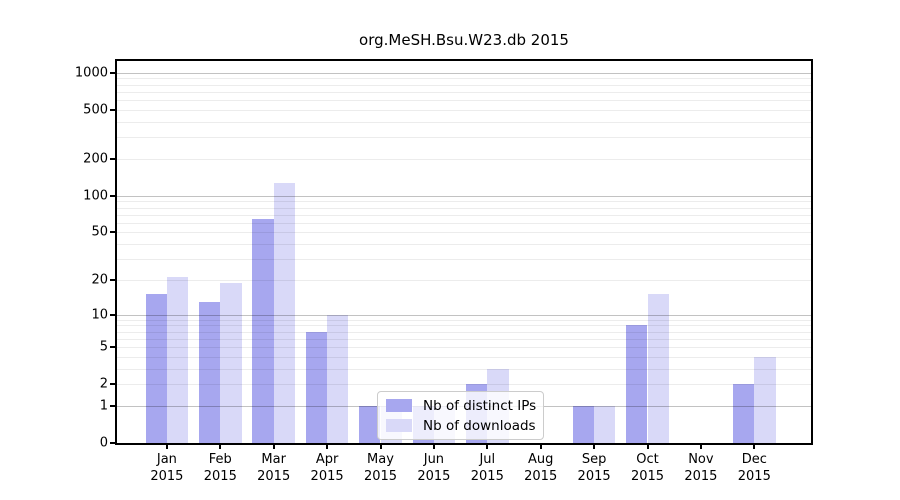 Image resolution: width=900 pixels, height=500 pixels. I want to click on y-tick-label: 100, so click(95, 196).